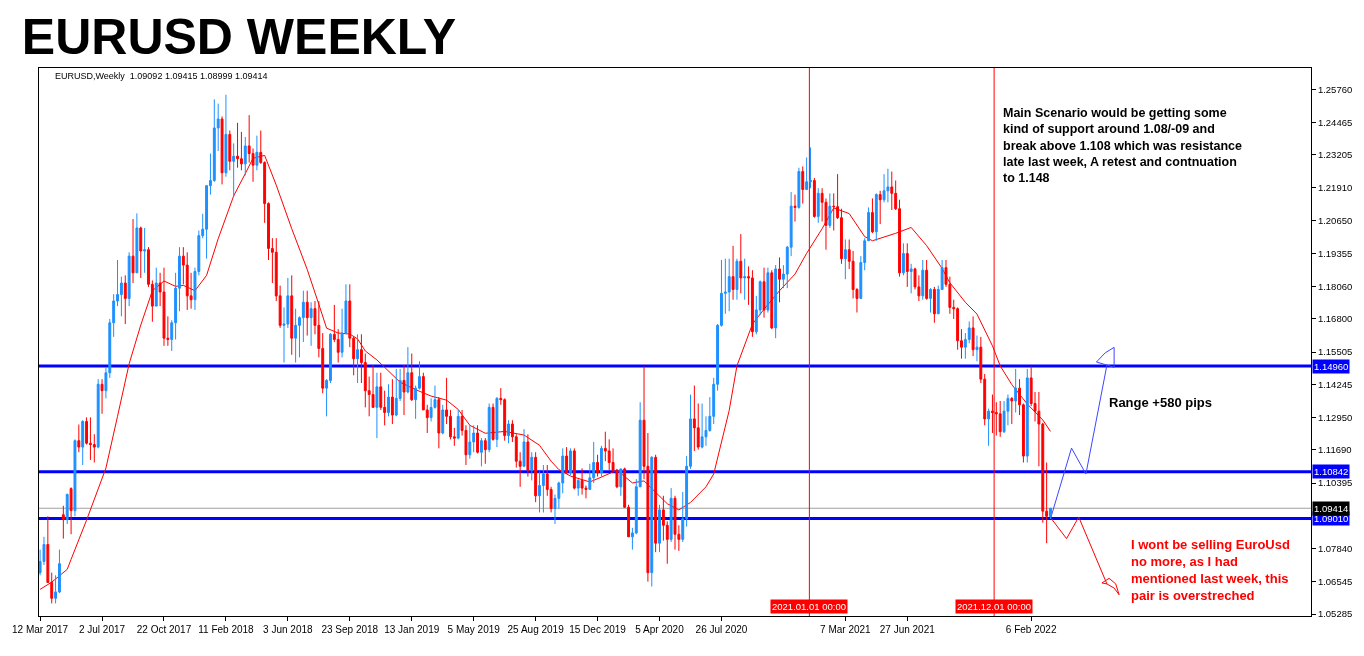 The image size is (1364, 656). I want to click on chart-title: EURUSD WEEKLY, so click(239, 36).